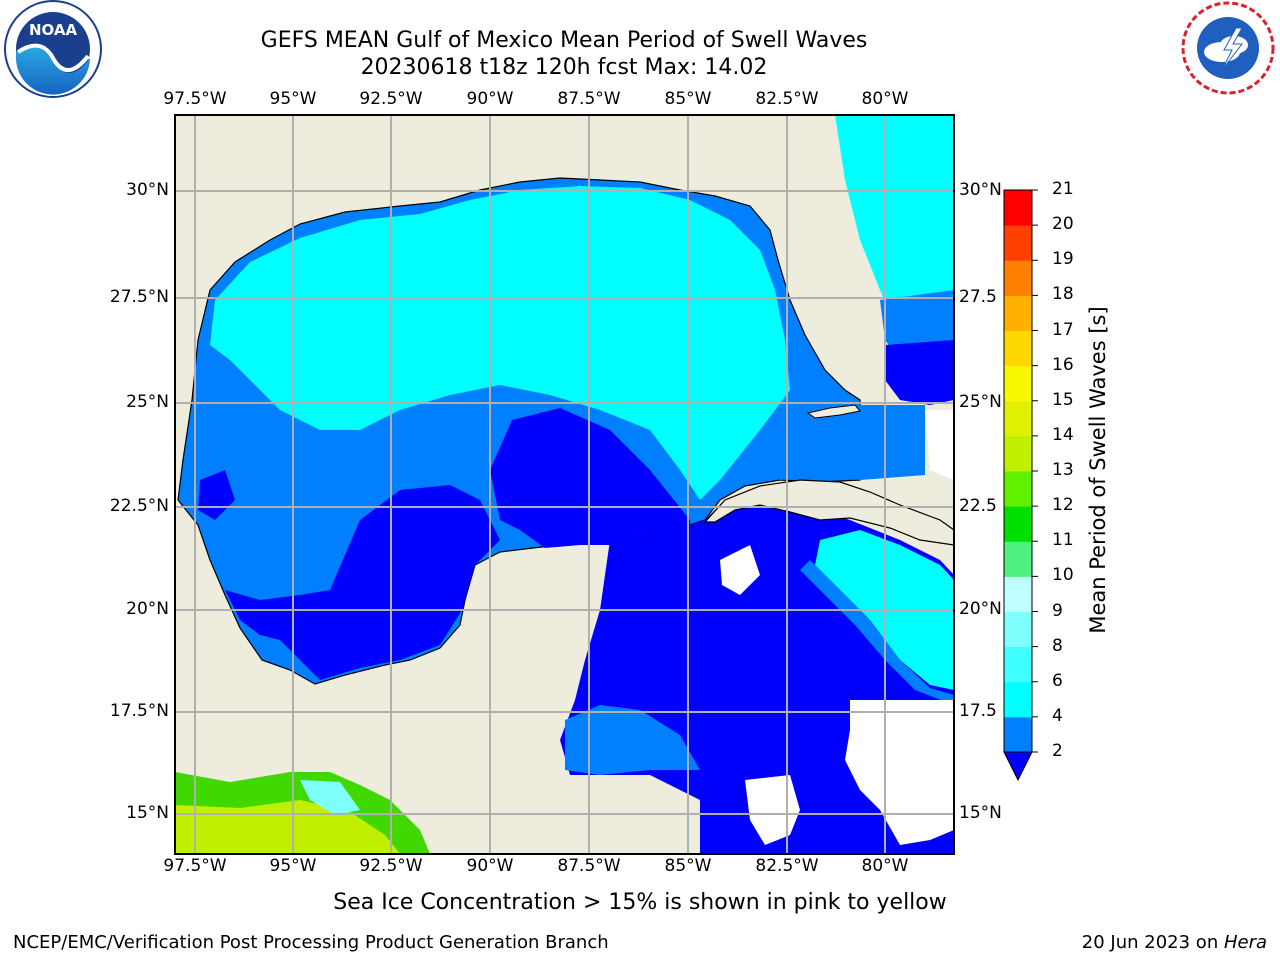 The width and height of the screenshot is (1280, 960). Describe the element at coordinates (564, 67) in the screenshot. I see `chart-subtitle: 20230618 t18z 120h fcst Max: 14.02` at that location.